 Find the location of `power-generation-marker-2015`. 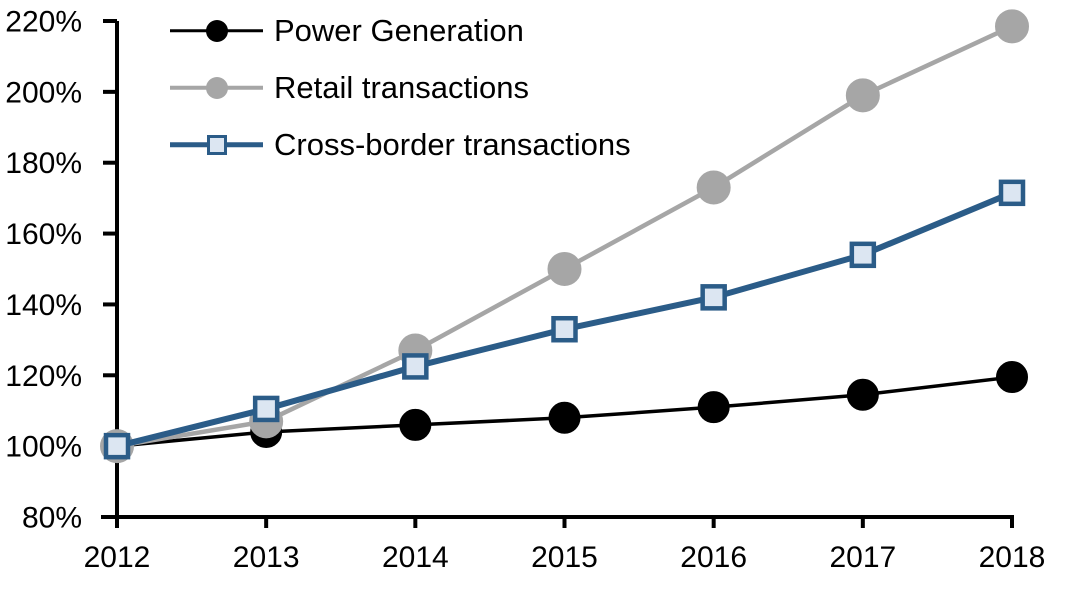

power-generation-marker-2015 is located at coordinates (564, 417).